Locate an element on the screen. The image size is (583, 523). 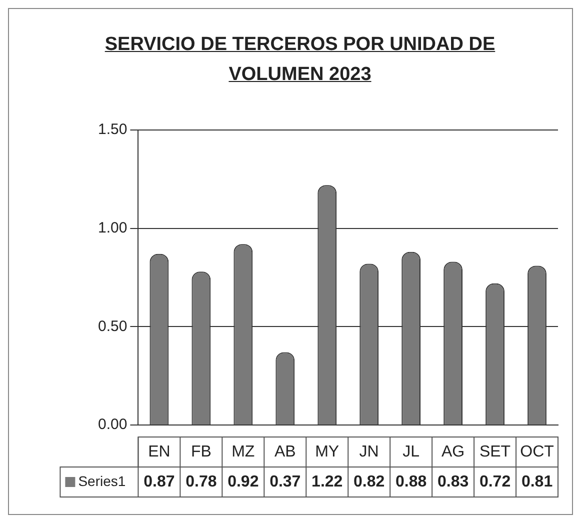
x-tick-label: OCT is located at coordinates (537, 451).